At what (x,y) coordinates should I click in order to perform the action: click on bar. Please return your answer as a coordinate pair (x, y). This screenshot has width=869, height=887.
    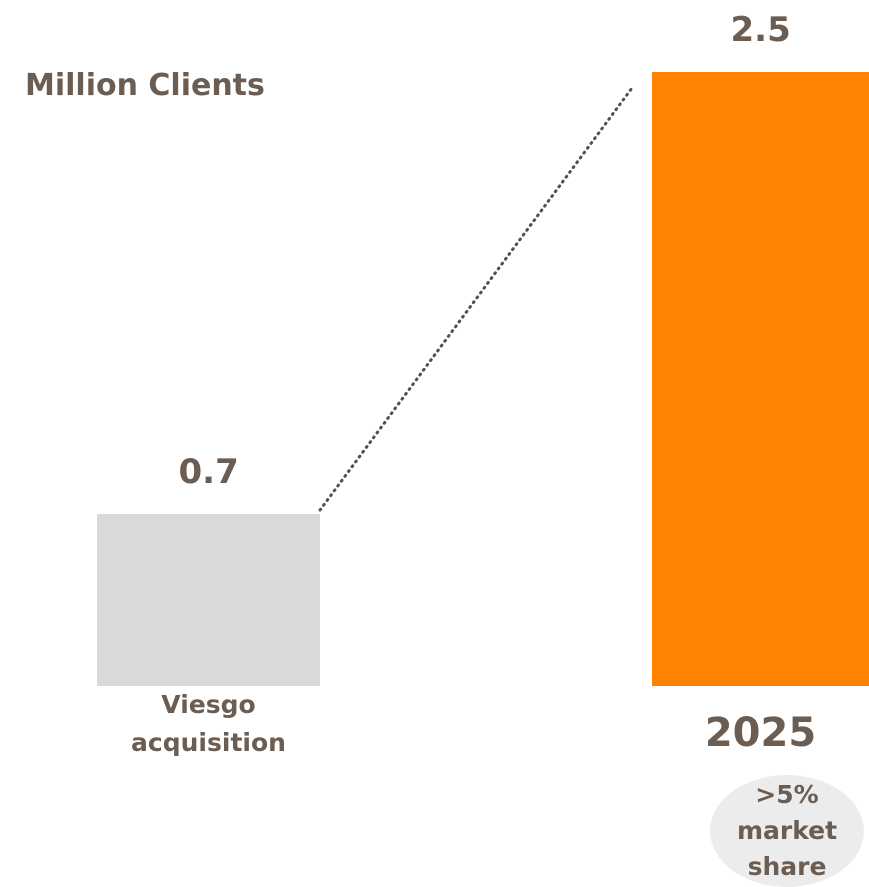
    Looking at the image, I should click on (208, 600).